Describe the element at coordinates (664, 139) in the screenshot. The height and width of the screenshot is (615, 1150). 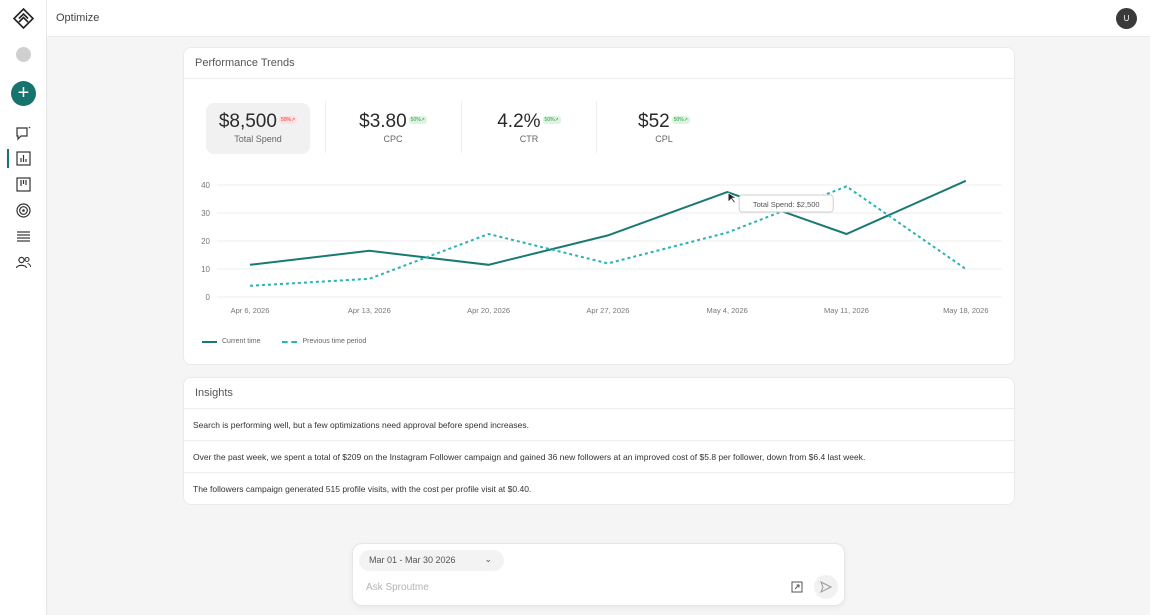
I see `kpi-label: CPL` at that location.